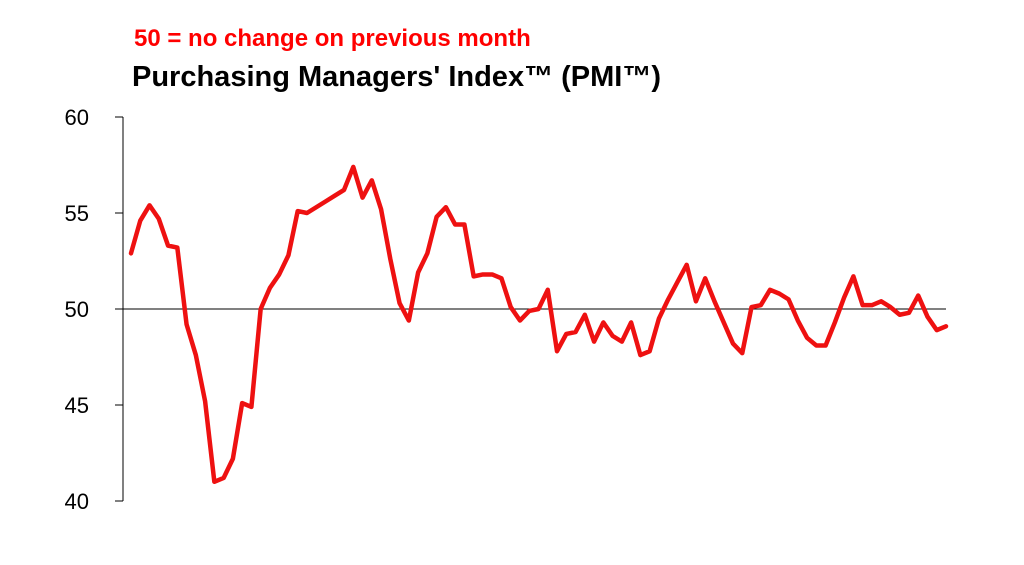  What do you see at coordinates (77, 501) in the screenshot?
I see `y-tick-label-40: 40` at bounding box center [77, 501].